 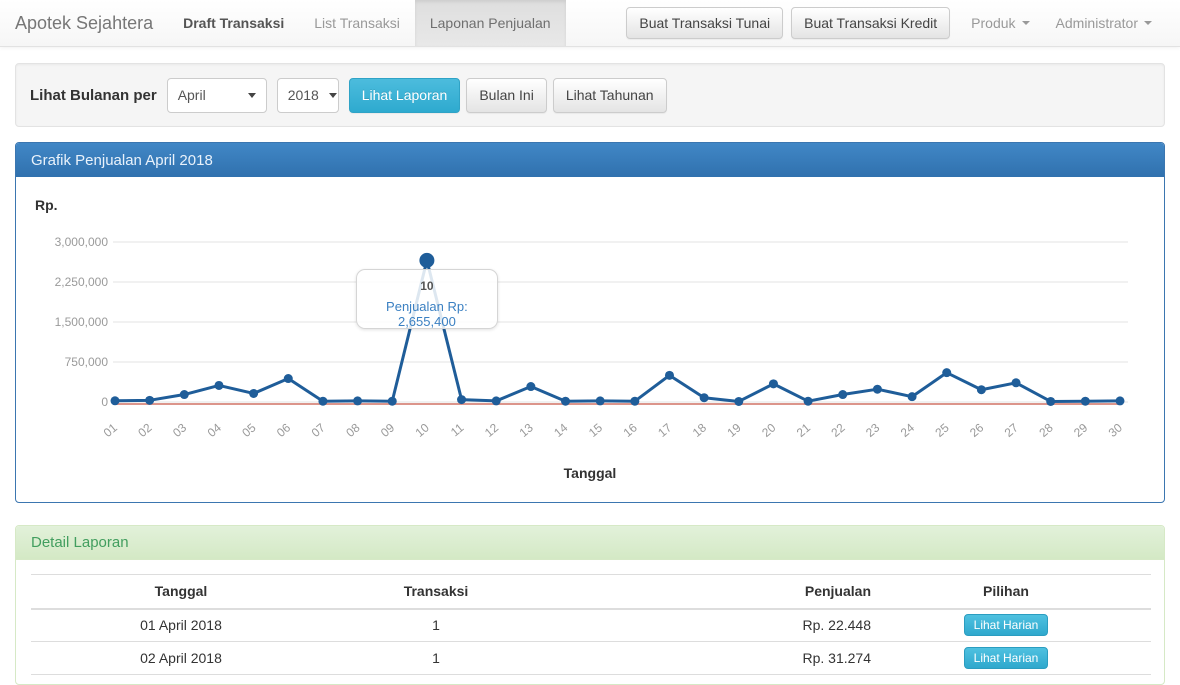 I want to click on chart-tooltip: 10 Penjualan Rp: 2,655,400, so click(x=426, y=299).